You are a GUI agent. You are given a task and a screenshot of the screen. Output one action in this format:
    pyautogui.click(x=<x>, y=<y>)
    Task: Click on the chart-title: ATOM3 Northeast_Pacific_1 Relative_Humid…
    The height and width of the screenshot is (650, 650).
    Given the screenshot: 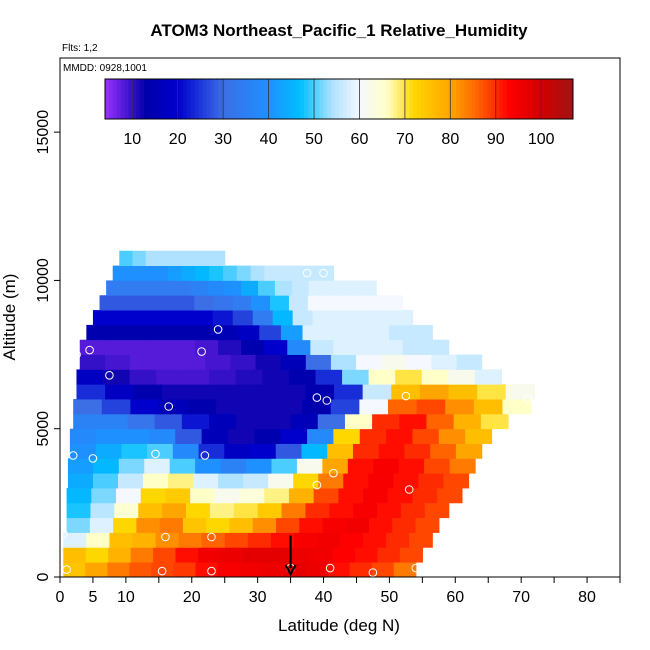 What is the action you would take?
    pyautogui.click(x=339, y=30)
    